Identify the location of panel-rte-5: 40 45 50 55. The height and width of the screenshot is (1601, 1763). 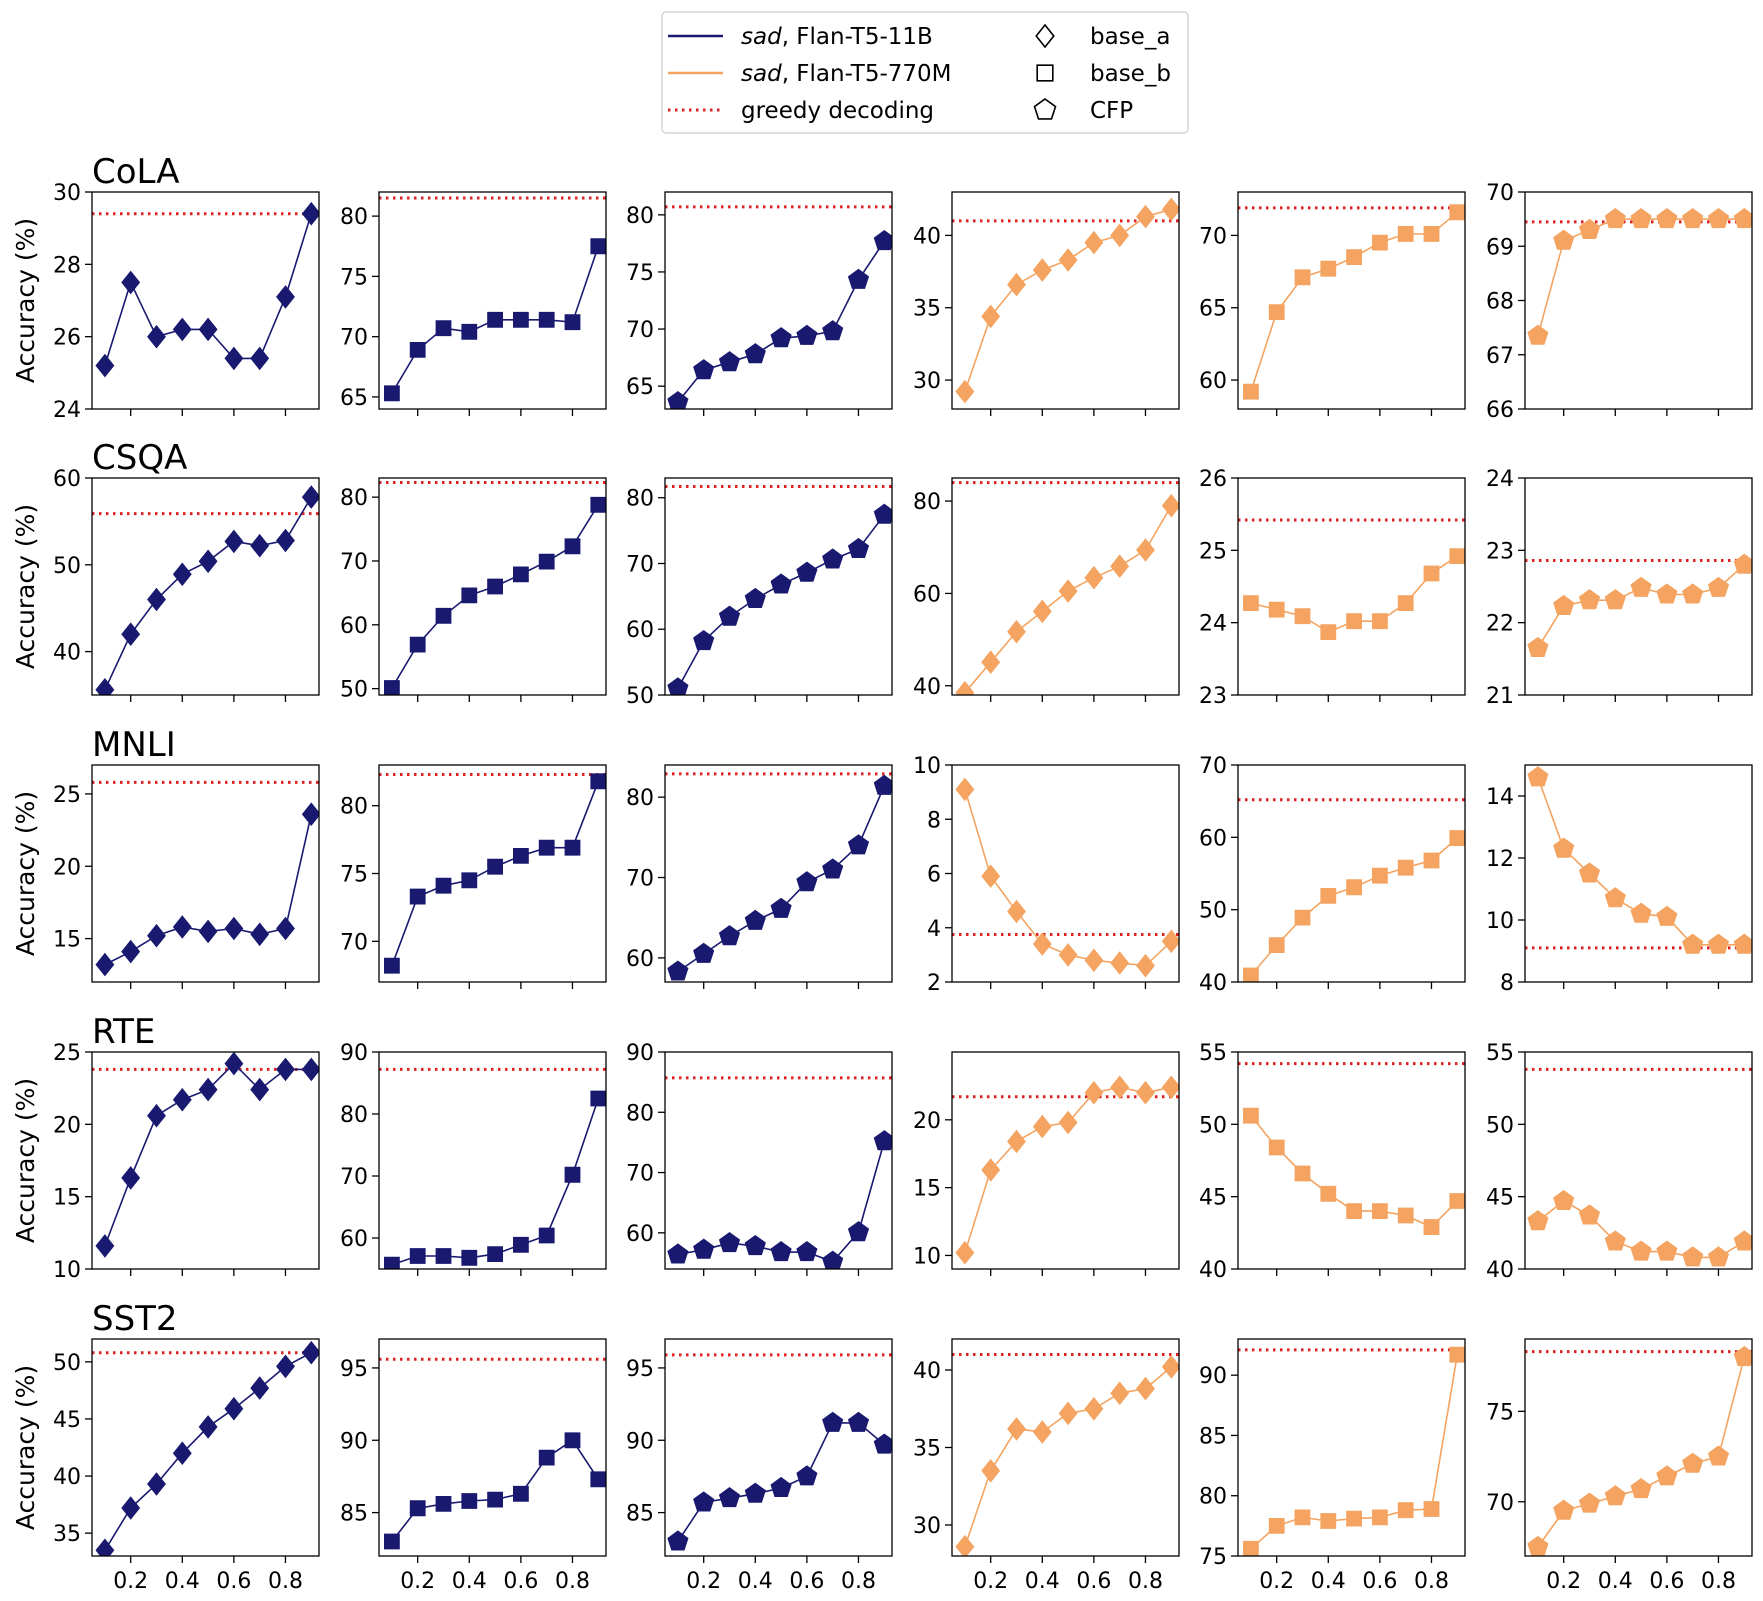
(1332, 1162).